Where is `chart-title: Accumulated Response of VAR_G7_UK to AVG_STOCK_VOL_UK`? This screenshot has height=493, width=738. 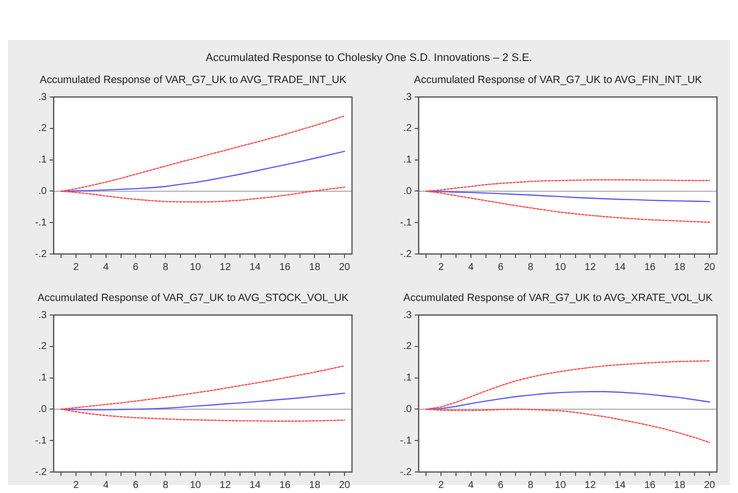
chart-title: Accumulated Response of VAR_G7_UK to AVG_STOCK_VOL_UK is located at coordinates (193, 298).